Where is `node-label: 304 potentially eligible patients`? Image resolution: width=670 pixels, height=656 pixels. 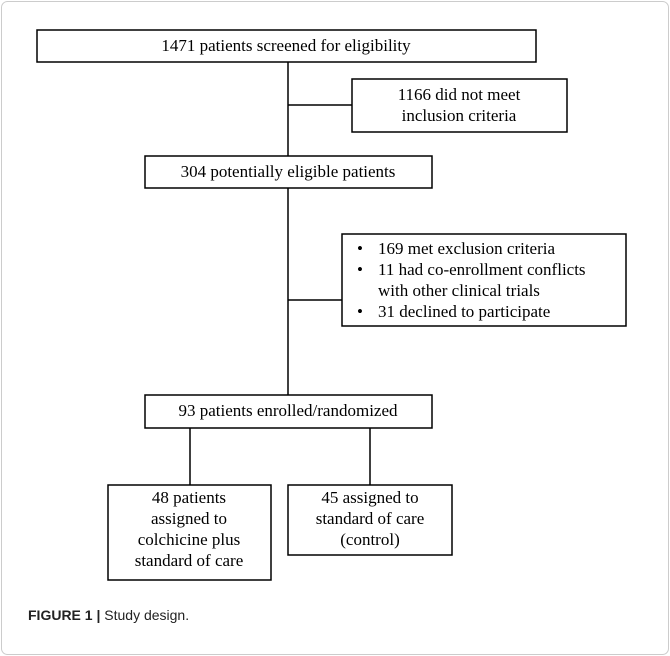
node-label: 304 potentially eligible patients is located at coordinates (288, 171).